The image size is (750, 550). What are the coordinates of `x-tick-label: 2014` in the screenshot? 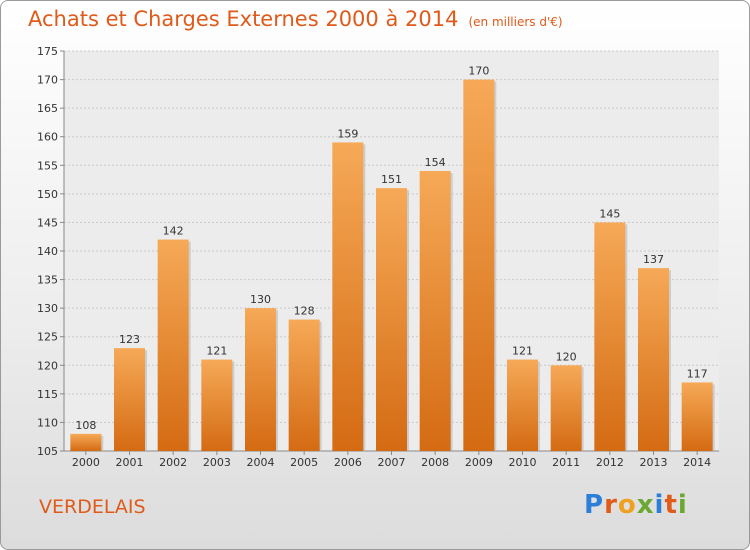 It's located at (697, 462).